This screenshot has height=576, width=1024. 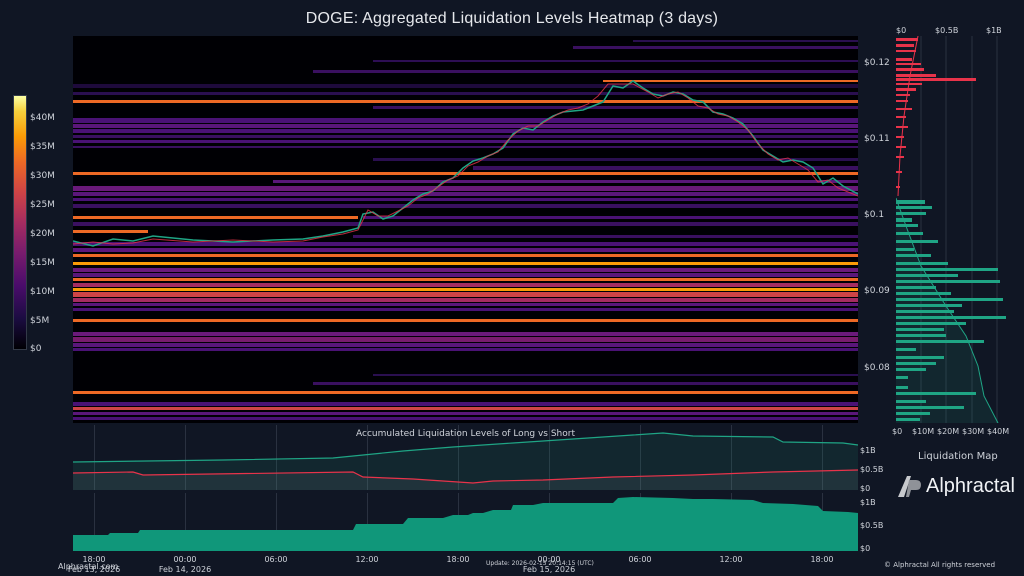 What do you see at coordinates (465, 461) in the screenshot?
I see `long-short-lines` at bounding box center [465, 461].